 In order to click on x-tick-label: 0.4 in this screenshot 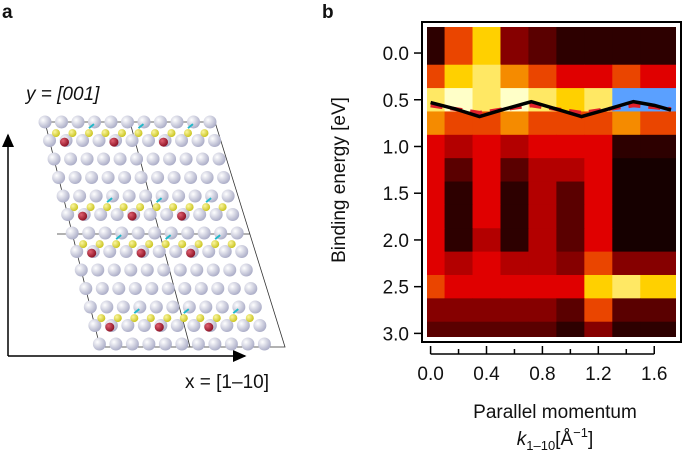, I will do `click(486, 374)`.